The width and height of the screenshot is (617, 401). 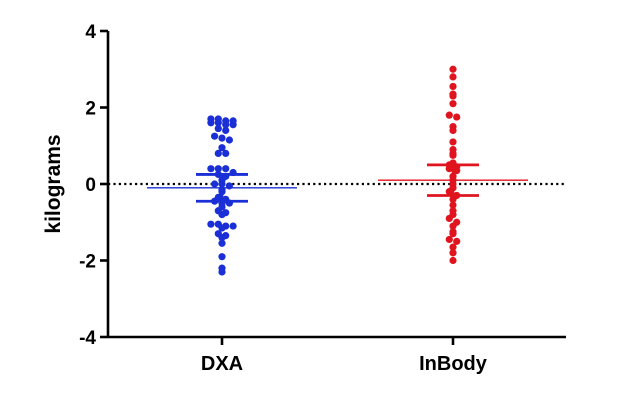 What do you see at coordinates (222, 364) in the screenshot?
I see `x-category-label: DXA` at bounding box center [222, 364].